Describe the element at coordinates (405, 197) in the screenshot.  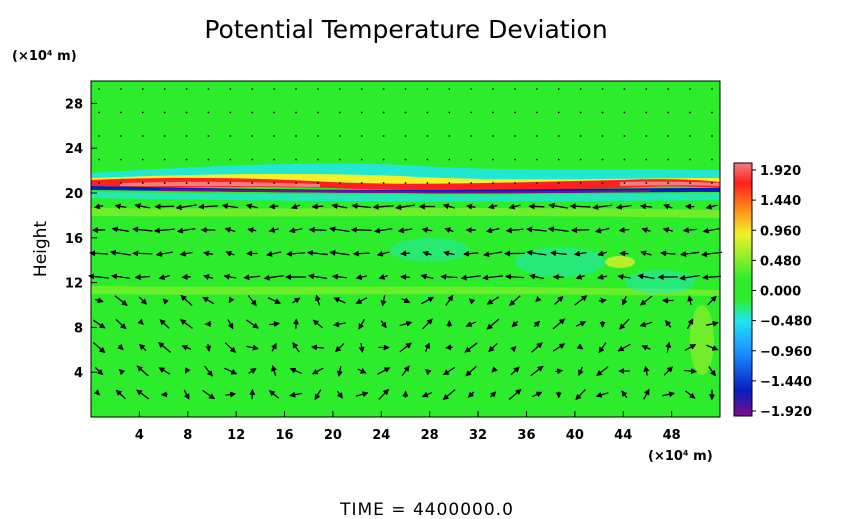
I see `heatmap-band-cyan-lower` at that location.